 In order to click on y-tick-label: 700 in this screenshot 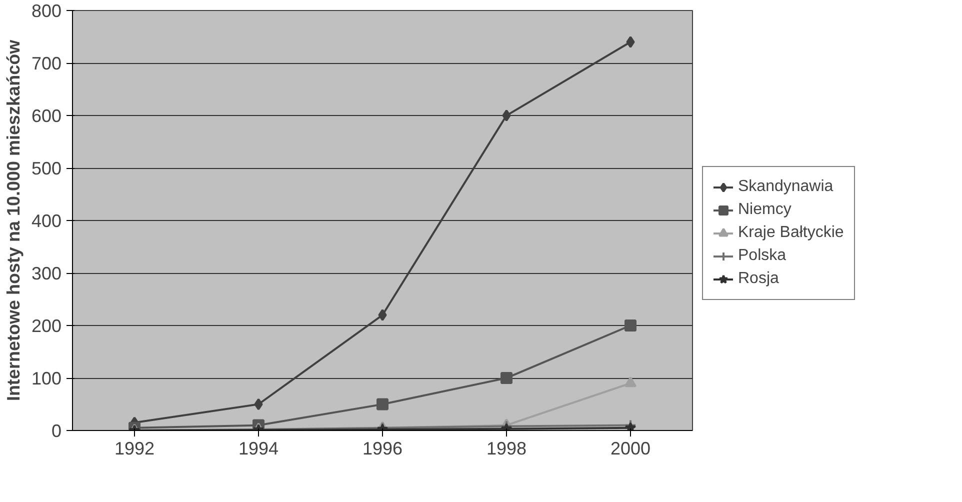, I will do `click(46, 64)`.